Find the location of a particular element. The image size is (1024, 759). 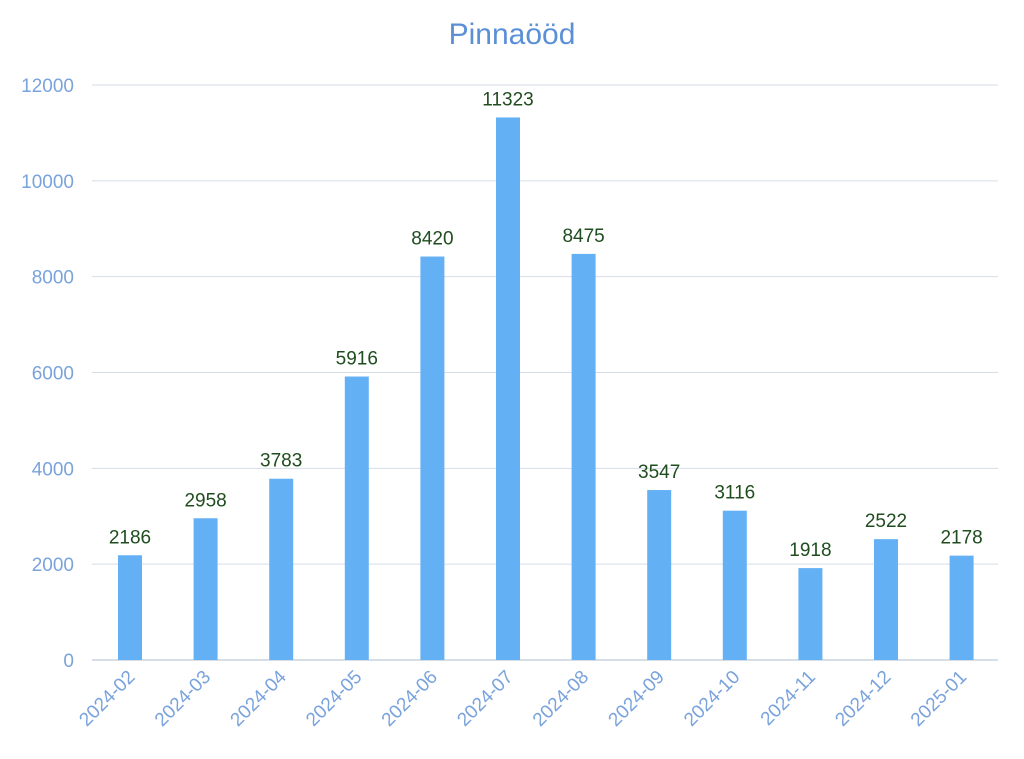

data-label: 8420 is located at coordinates (432, 239).